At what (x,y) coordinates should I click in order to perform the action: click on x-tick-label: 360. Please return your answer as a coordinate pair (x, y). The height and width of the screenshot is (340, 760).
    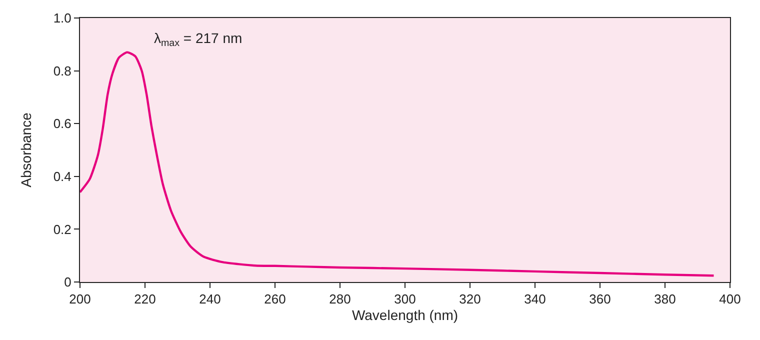
    Looking at the image, I should click on (600, 299).